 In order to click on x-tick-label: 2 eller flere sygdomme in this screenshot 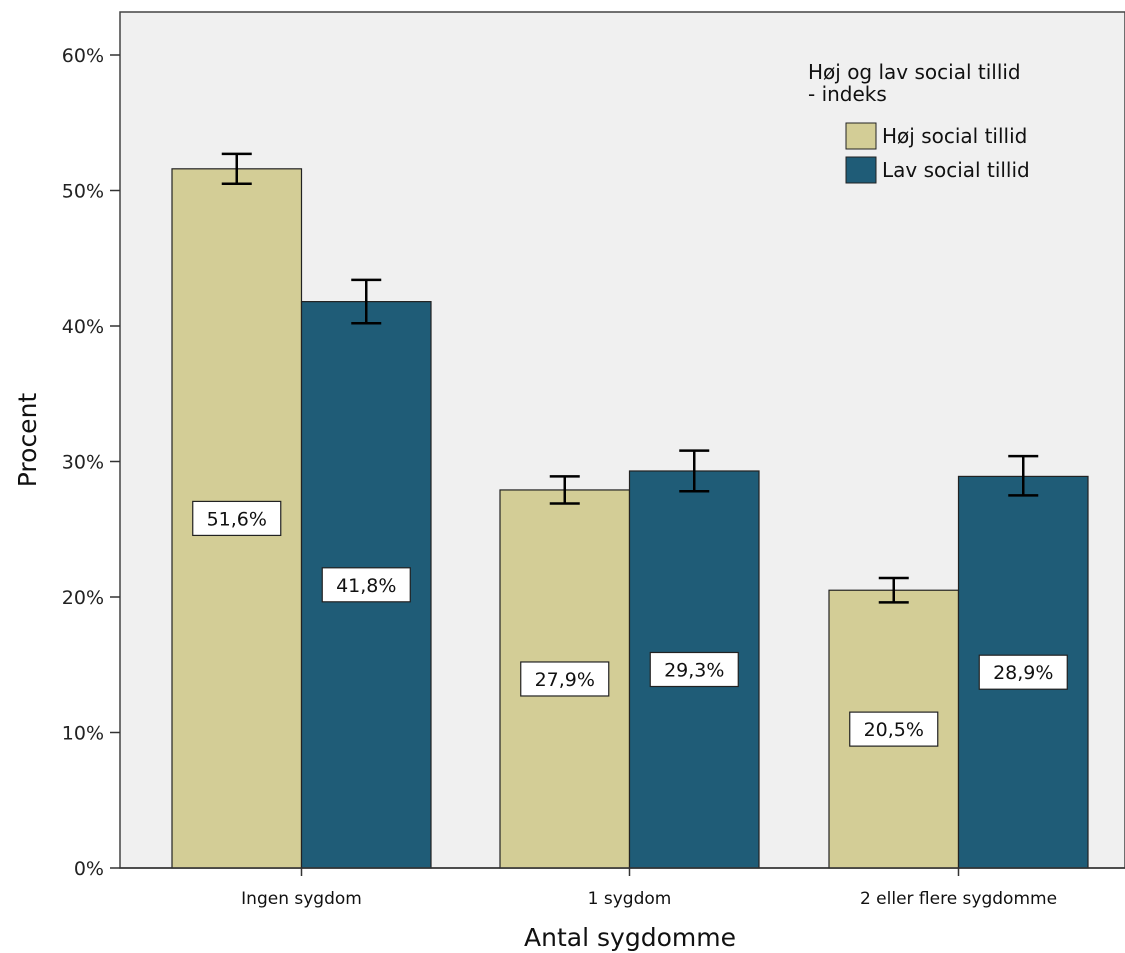, I will do `click(958, 899)`.